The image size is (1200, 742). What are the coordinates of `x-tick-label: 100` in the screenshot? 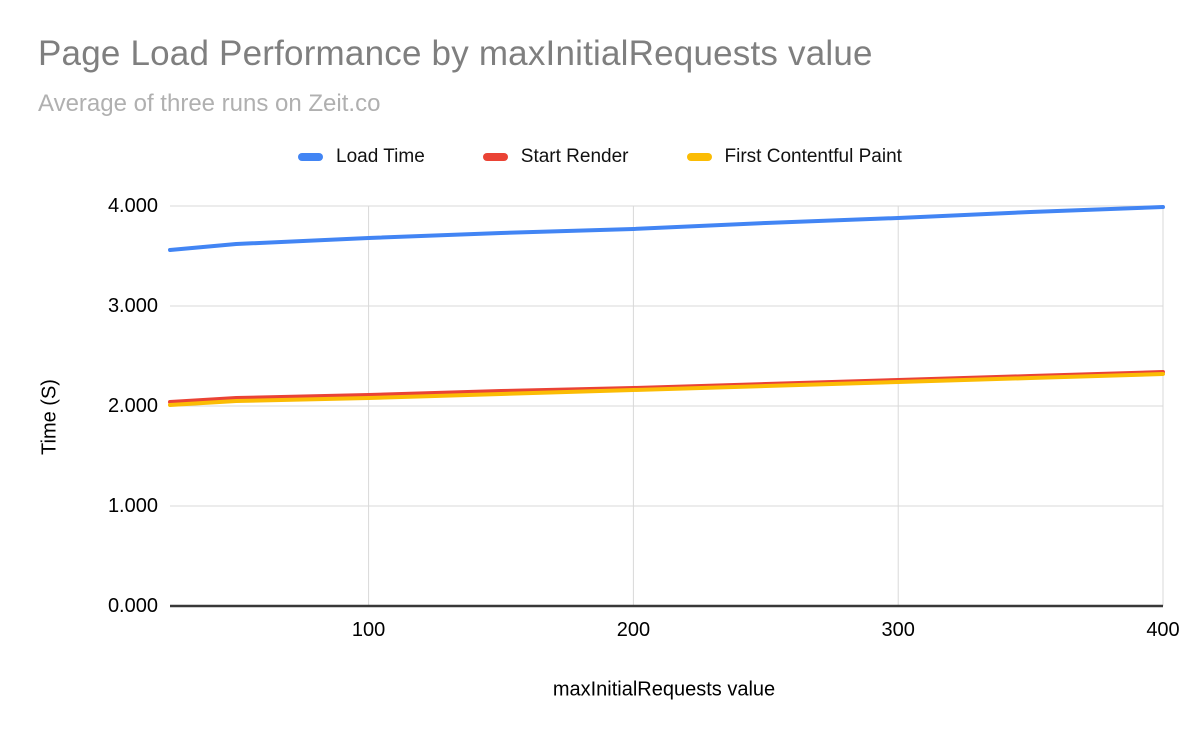 It's located at (368, 630).